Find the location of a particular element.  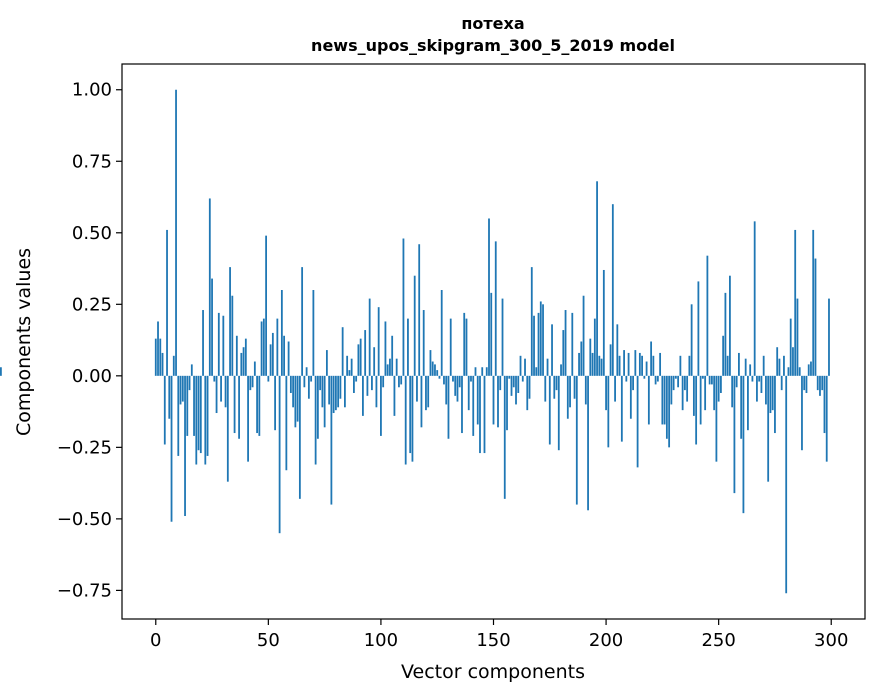

y-tick-label: 1.00 is located at coordinates (92, 90).